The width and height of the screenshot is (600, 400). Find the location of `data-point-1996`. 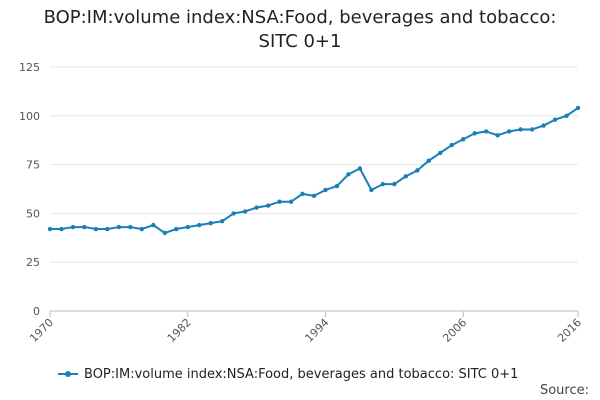

data-point-1996 is located at coordinates (348, 174).